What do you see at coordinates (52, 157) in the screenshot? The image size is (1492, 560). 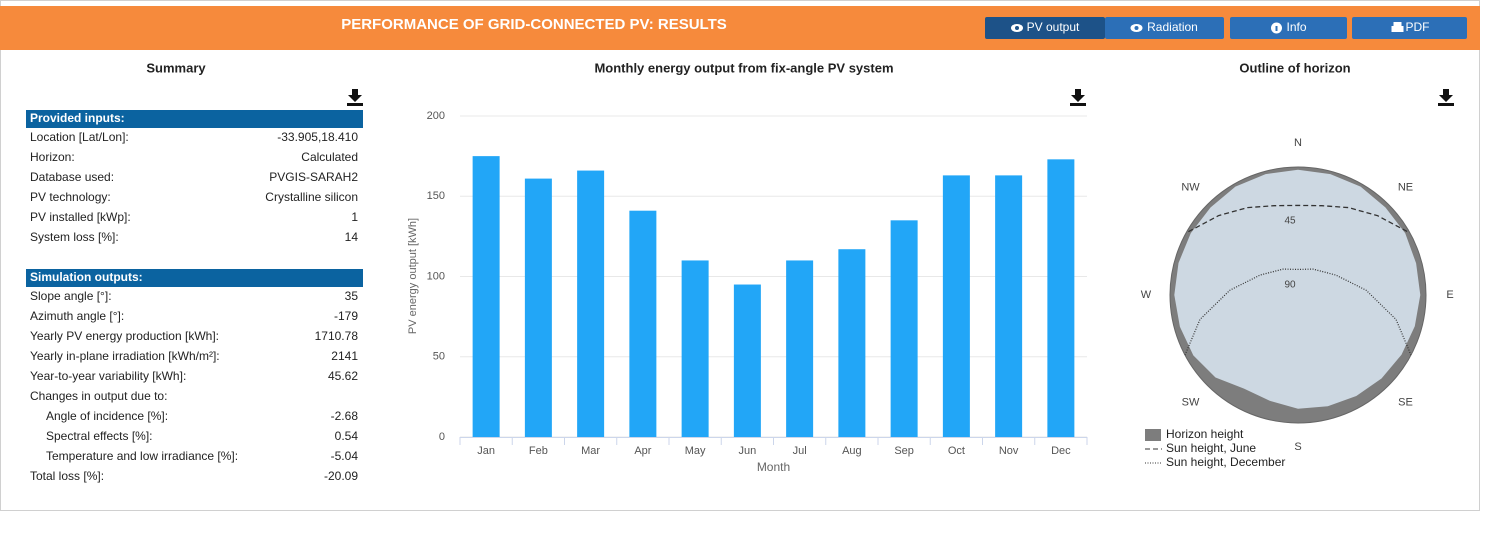 I see `row-label: Horizon:` at bounding box center [52, 157].